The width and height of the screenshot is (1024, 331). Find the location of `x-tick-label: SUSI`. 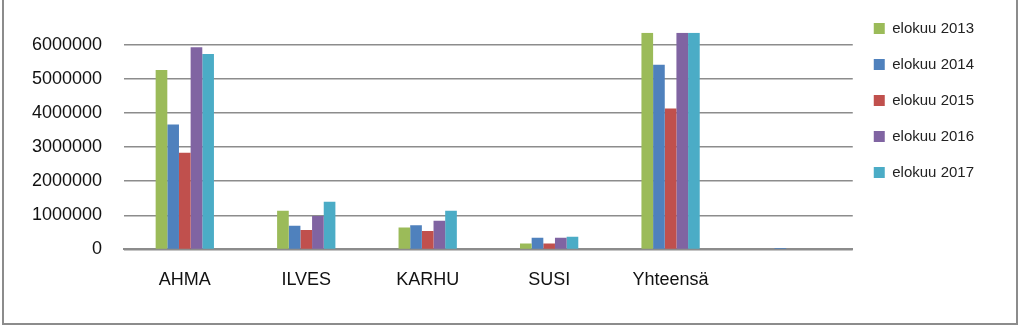

x-tick-label: SUSI is located at coordinates (549, 279).